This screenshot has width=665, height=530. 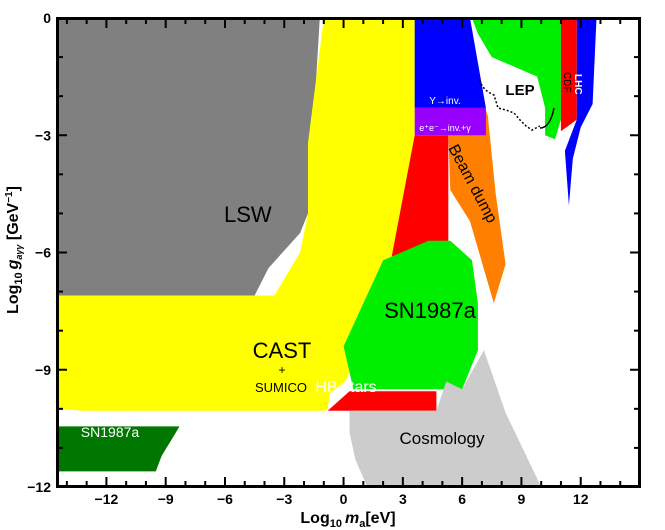 What do you see at coordinates (445, 101) in the screenshot?
I see `label-upsilon: Υ→inv.` at bounding box center [445, 101].